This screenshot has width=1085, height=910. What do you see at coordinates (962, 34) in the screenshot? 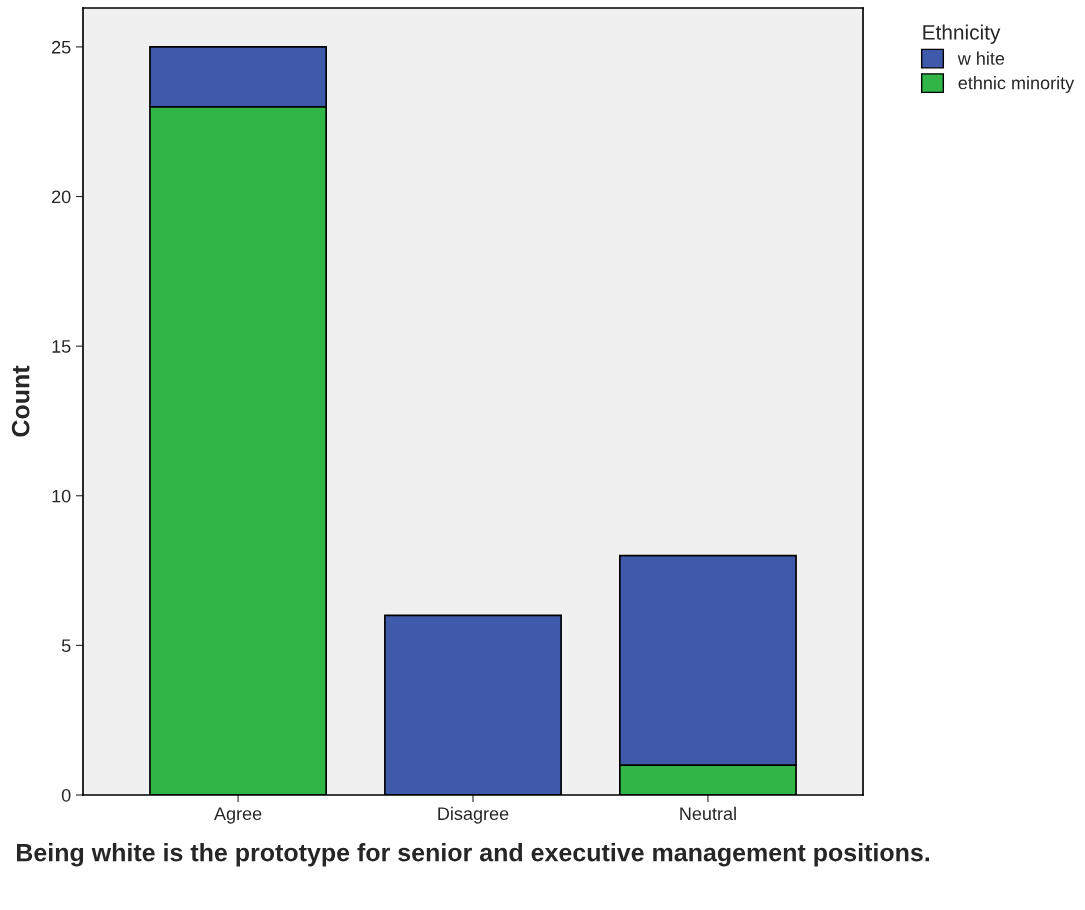
I see `legend-title: Ethnicity` at bounding box center [962, 34].